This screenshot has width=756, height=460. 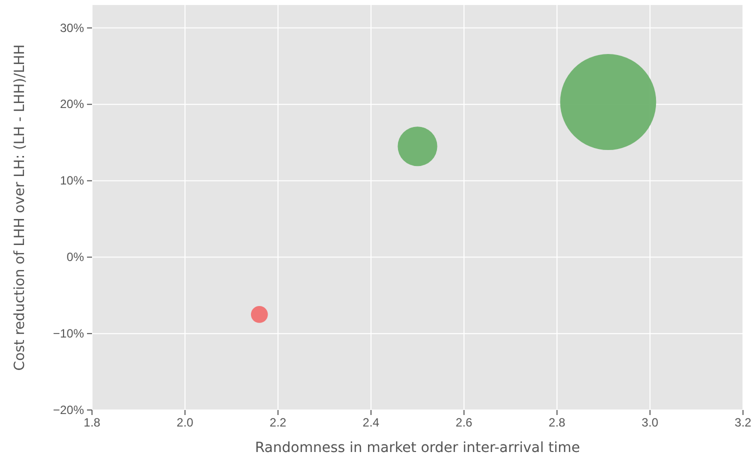 What do you see at coordinates (20, 207) in the screenshot?
I see `y-axis-title: Cost reduction of LHH over LH: (LH - LHH)/LHH` at bounding box center [20, 207].